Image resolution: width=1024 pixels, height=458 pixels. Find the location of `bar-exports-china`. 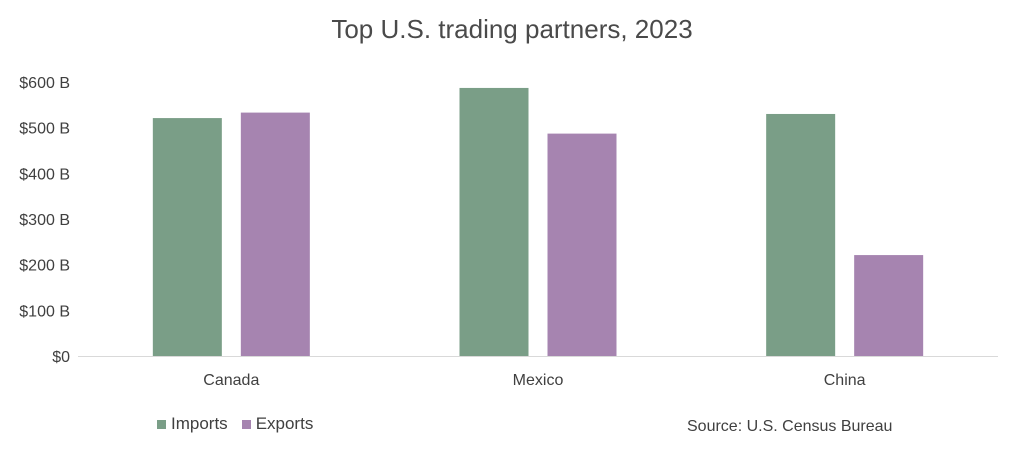

bar-exports-china is located at coordinates (889, 305).